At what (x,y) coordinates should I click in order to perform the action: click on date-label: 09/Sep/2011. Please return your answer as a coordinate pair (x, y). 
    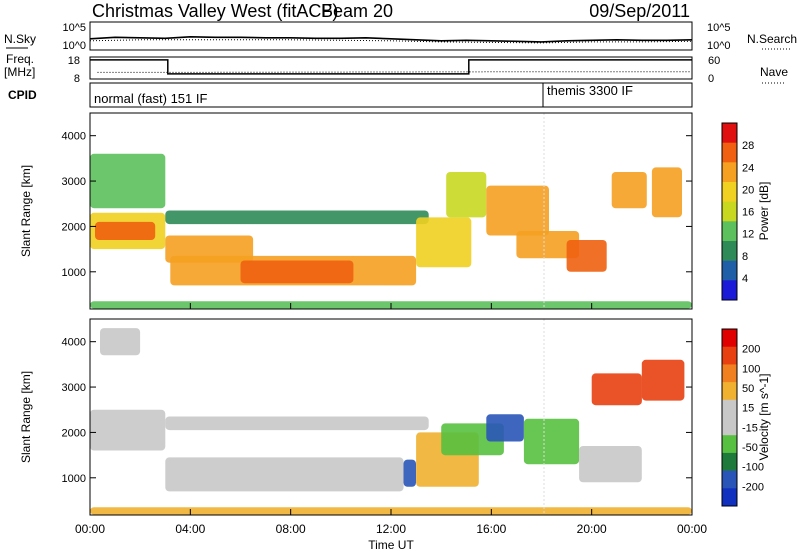
    Looking at the image, I should click on (639, 11).